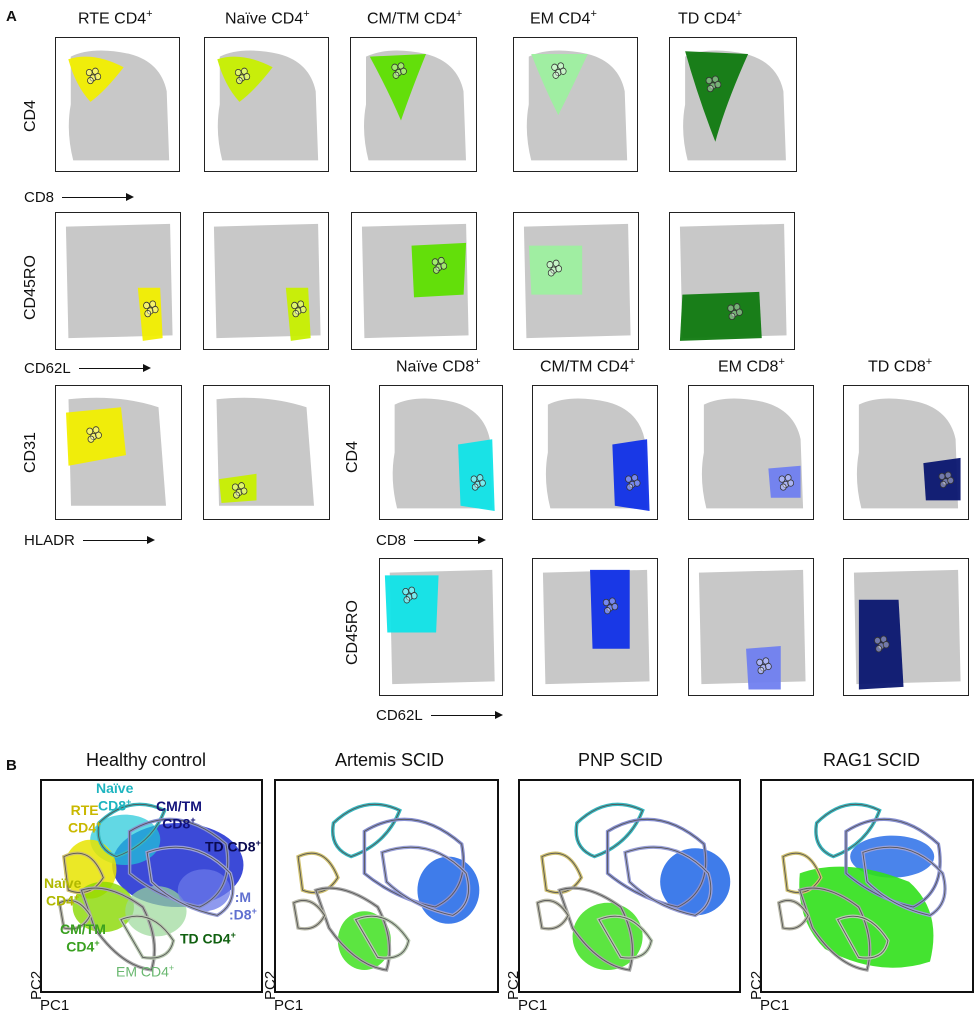 The height and width of the screenshot is (1018, 979). What do you see at coordinates (115, 797) in the screenshot?
I see `label-naive-cd8: Naïve CD8+` at bounding box center [115, 797].